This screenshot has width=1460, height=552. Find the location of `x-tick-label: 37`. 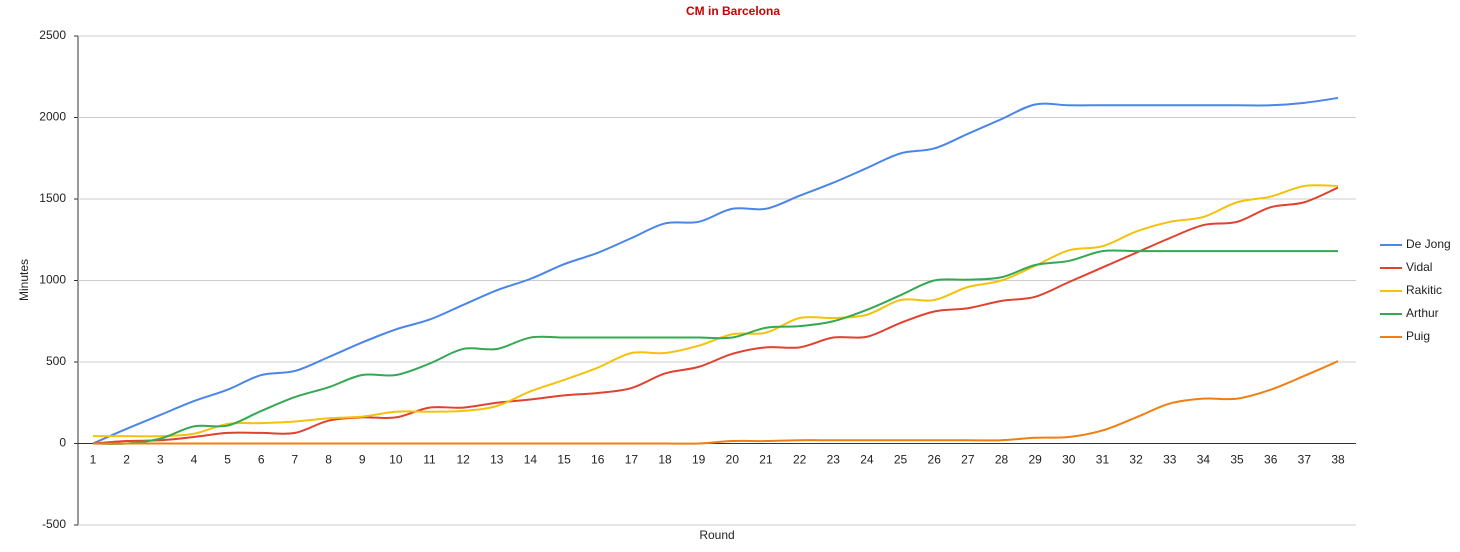

x-tick-label: 37 is located at coordinates (1305, 460).